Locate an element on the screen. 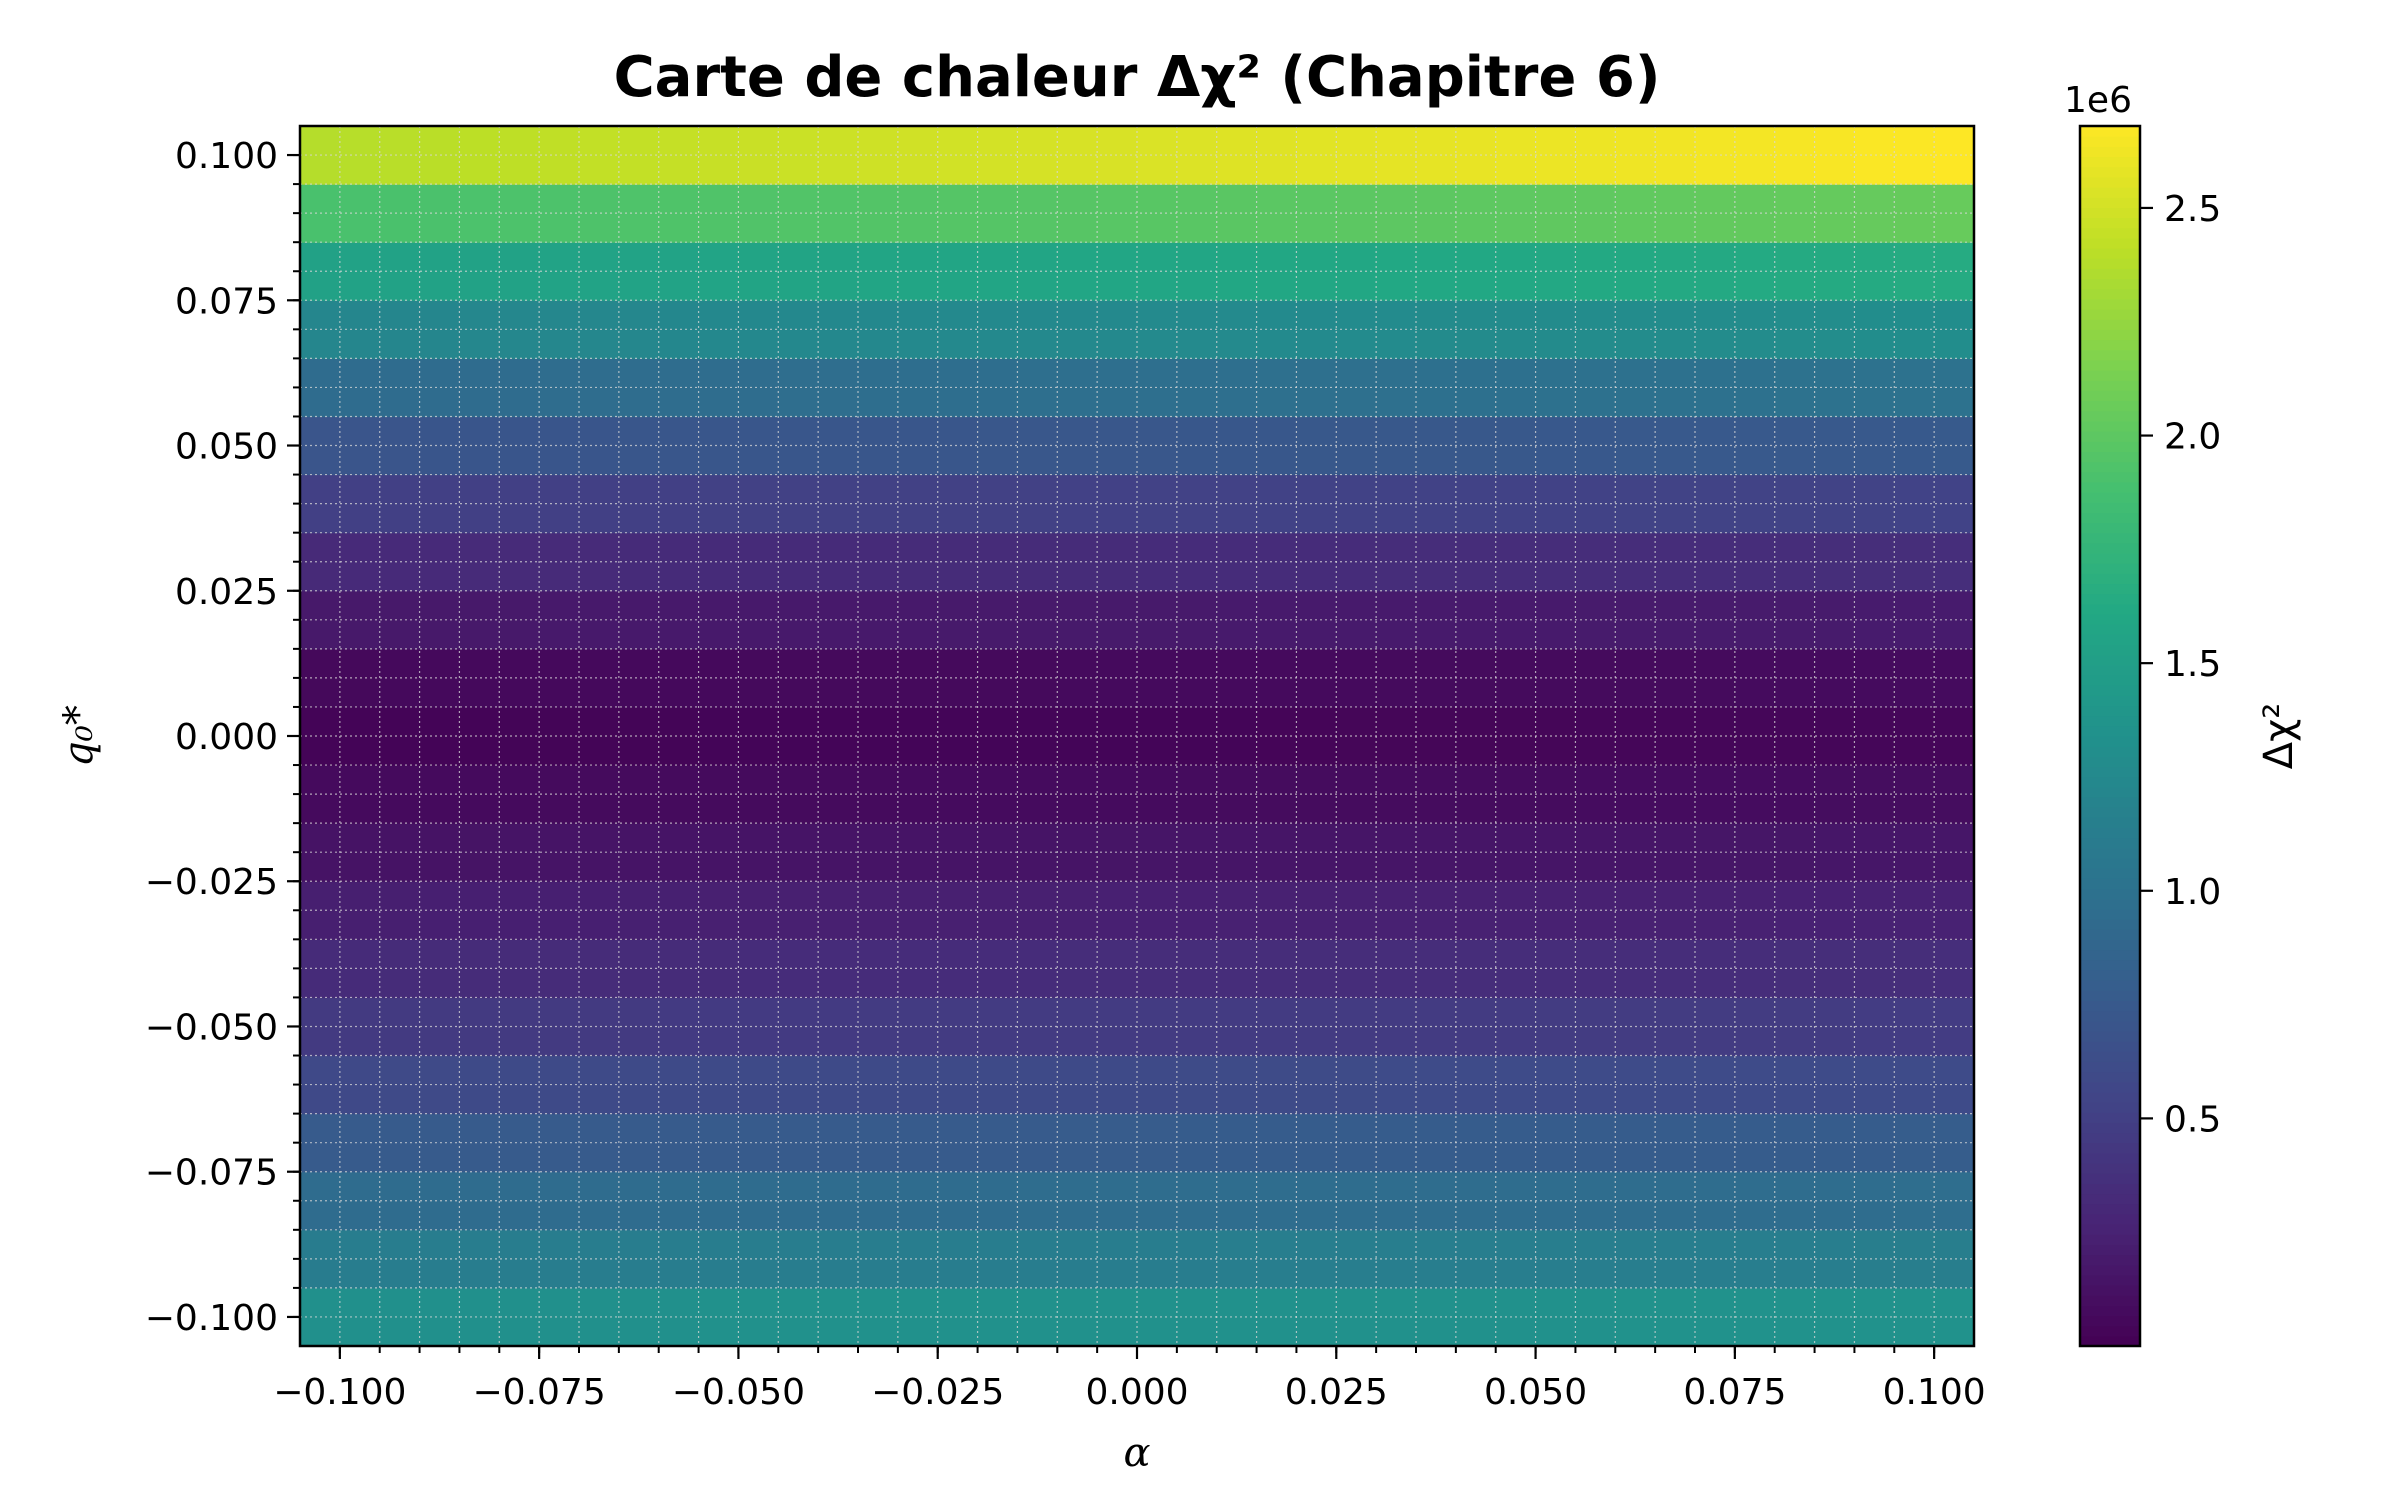 This screenshot has height=1500, width=2400. colorbar-tick-label: 2.5 is located at coordinates (2192, 209).